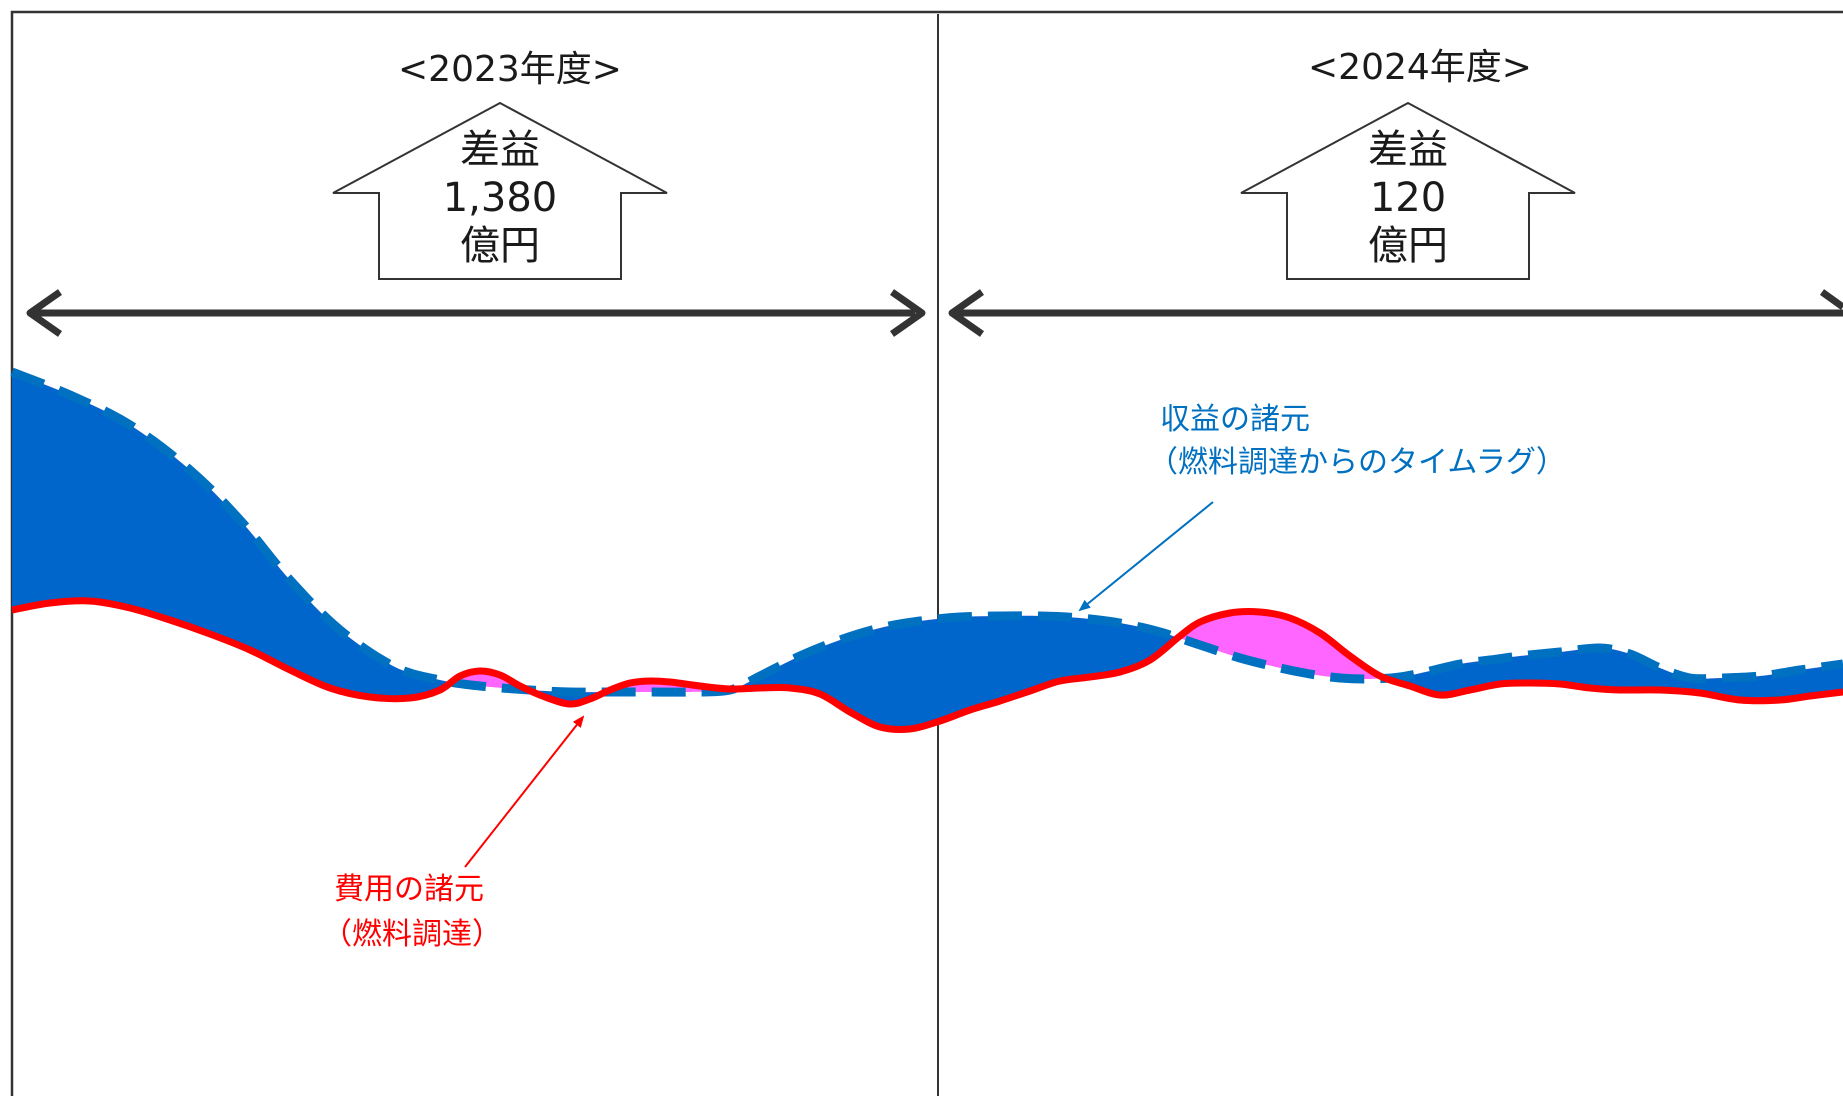 The width and height of the screenshot is (1843, 1096). Describe the element at coordinates (510, 69) in the screenshot. I see `period-label-2023: <2023年度>` at that location.